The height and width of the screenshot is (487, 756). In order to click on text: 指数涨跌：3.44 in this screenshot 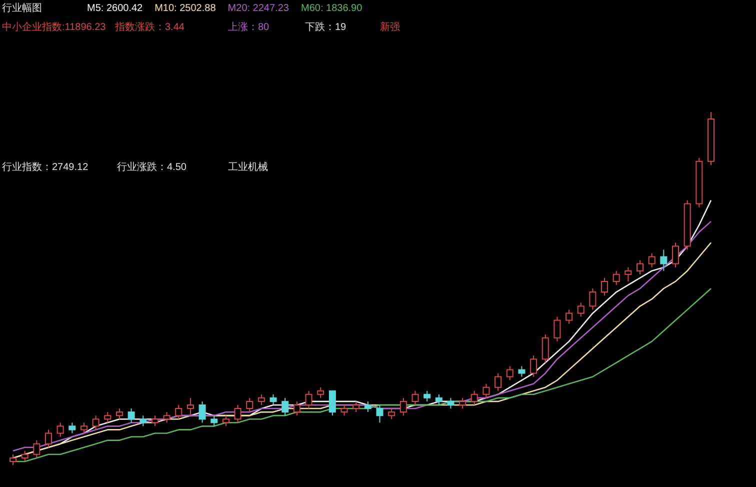, I will do `click(149, 27)`.